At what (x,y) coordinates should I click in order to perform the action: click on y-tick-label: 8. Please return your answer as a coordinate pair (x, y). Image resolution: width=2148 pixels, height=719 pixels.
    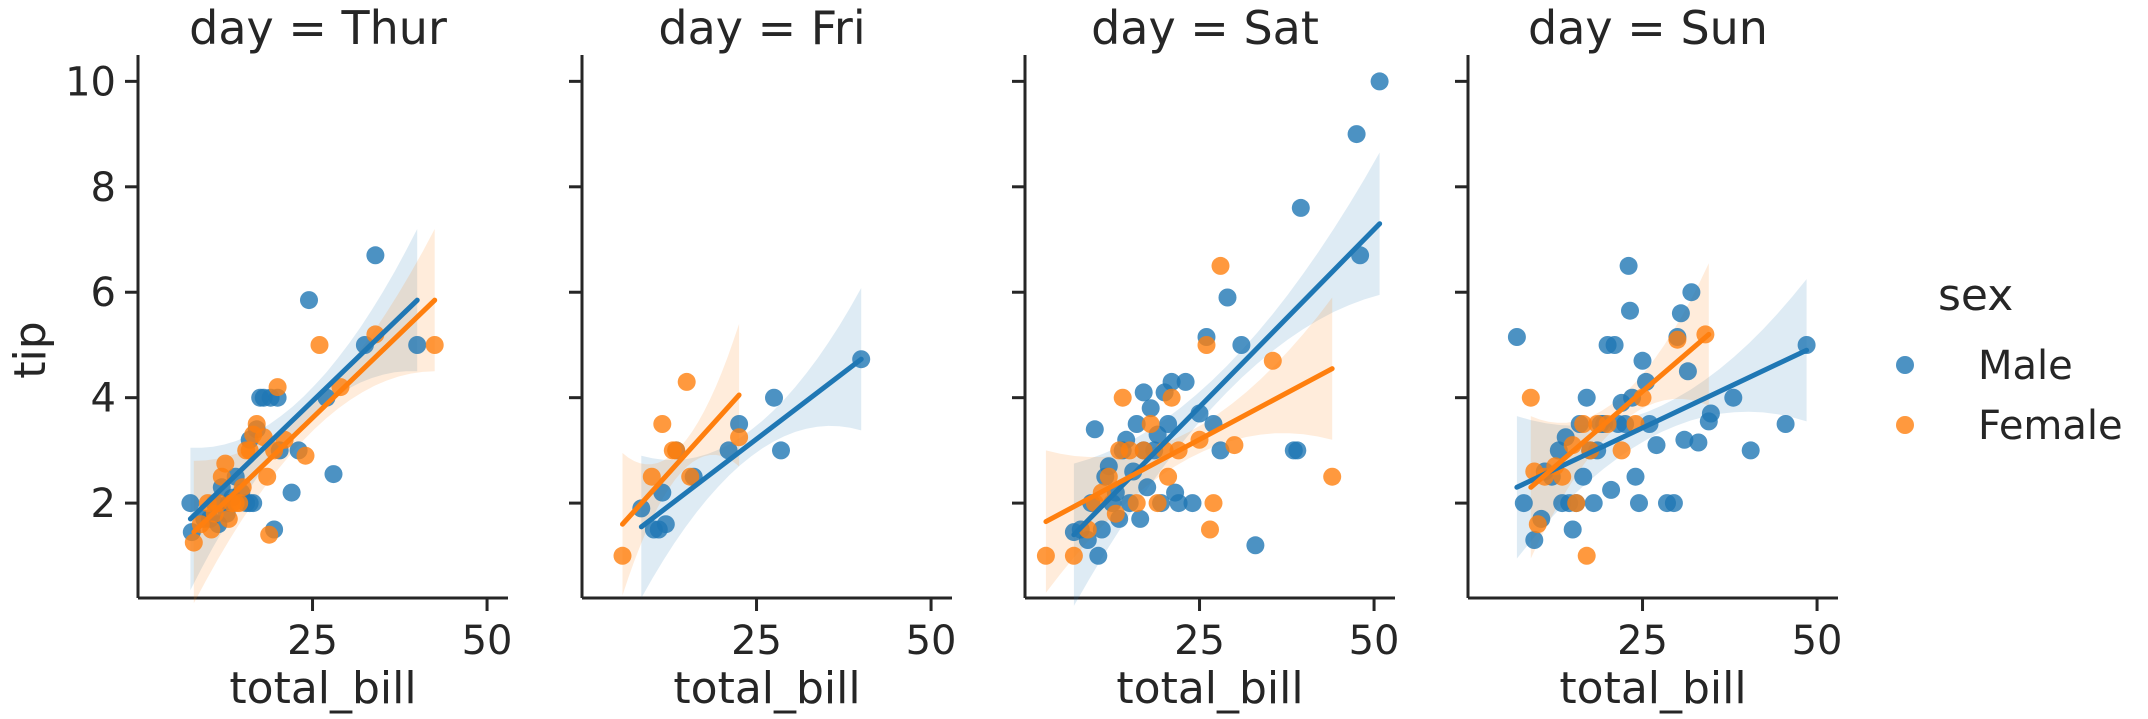
    Looking at the image, I should click on (103, 188).